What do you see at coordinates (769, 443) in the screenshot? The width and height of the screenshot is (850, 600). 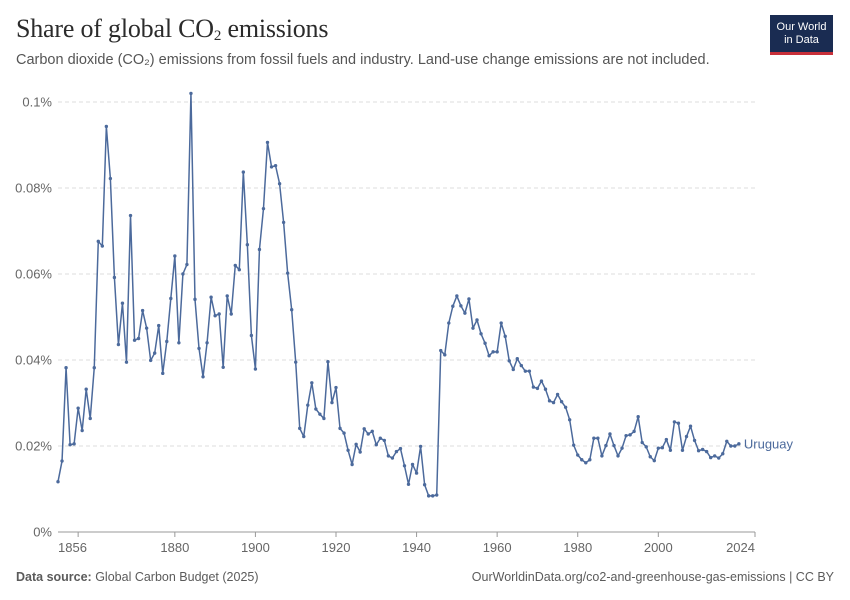 I see `series-label-uruguay: Uruguay` at bounding box center [769, 443].